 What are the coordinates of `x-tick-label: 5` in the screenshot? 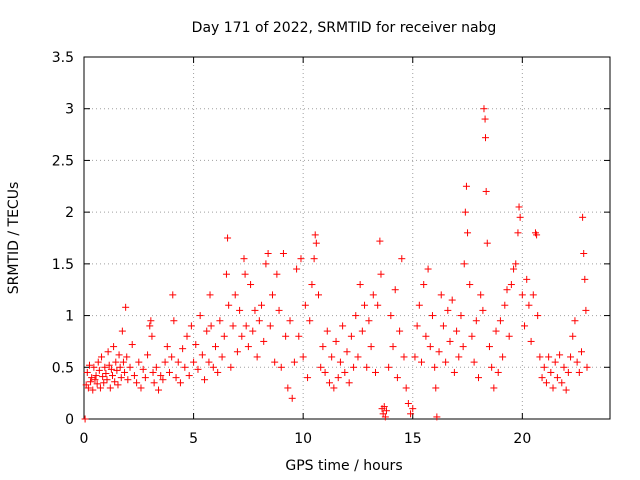 It's located at (193, 439).